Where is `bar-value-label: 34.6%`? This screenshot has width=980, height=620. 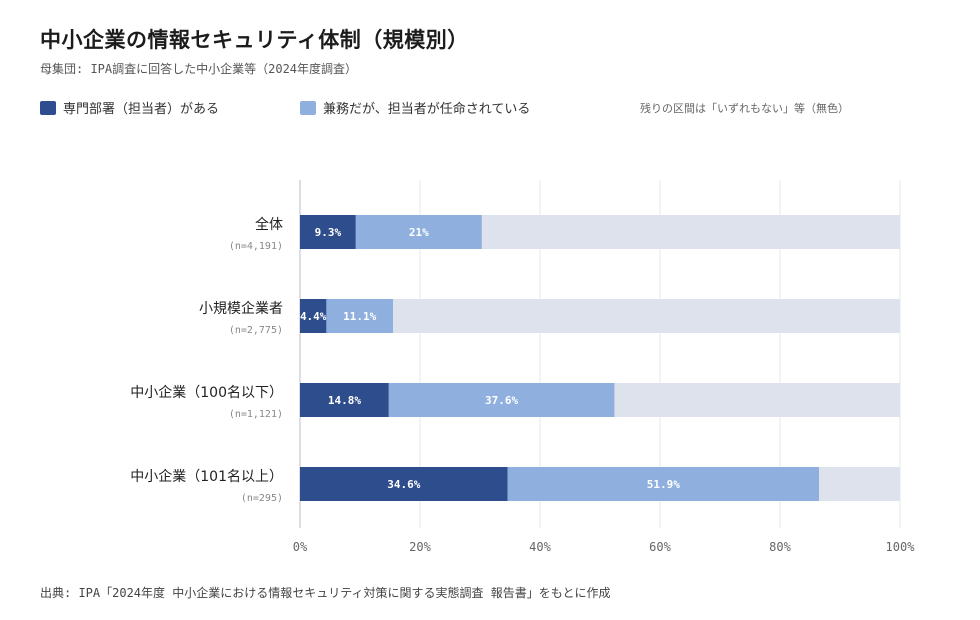 bar-value-label: 34.6% is located at coordinates (403, 484).